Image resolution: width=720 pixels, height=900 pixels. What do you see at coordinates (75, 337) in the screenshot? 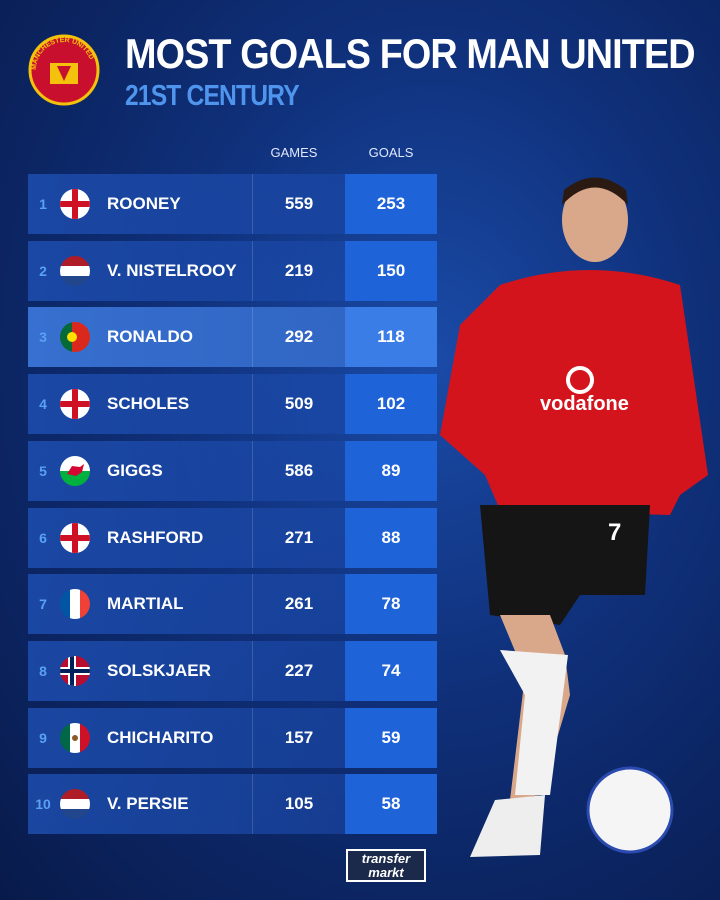
I see `portugal-flag-icon` at bounding box center [75, 337].